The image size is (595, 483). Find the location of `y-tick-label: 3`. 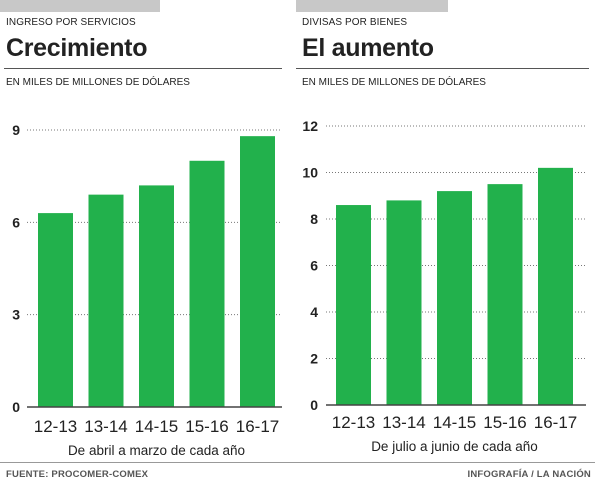

y-tick-label: 3 is located at coordinates (16, 315).